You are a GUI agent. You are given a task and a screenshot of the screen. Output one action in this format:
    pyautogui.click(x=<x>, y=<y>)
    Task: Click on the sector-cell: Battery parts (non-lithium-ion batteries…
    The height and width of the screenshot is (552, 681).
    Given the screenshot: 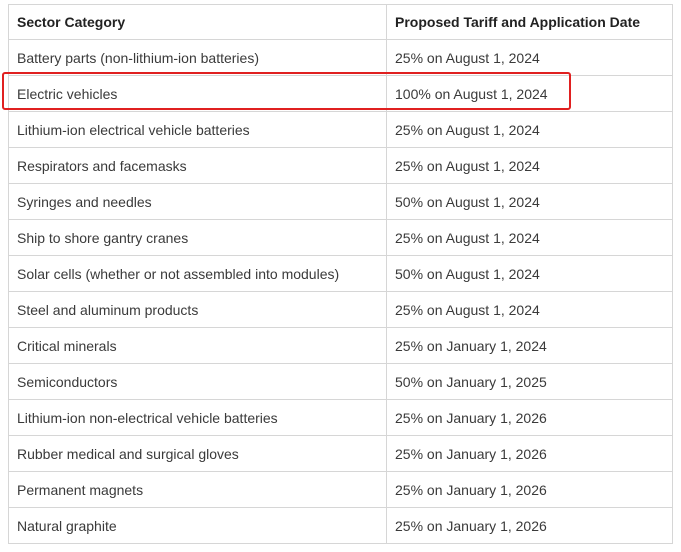 What is the action you would take?
    pyautogui.click(x=197, y=57)
    